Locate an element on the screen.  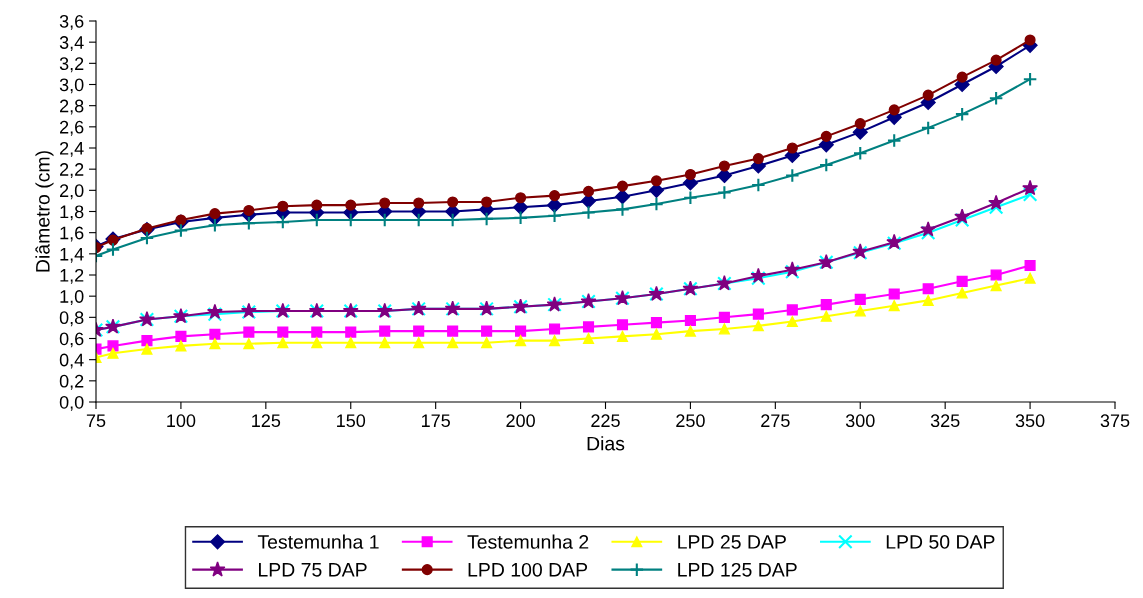
legend-label: LPD 100 DAP is located at coordinates (528, 569).